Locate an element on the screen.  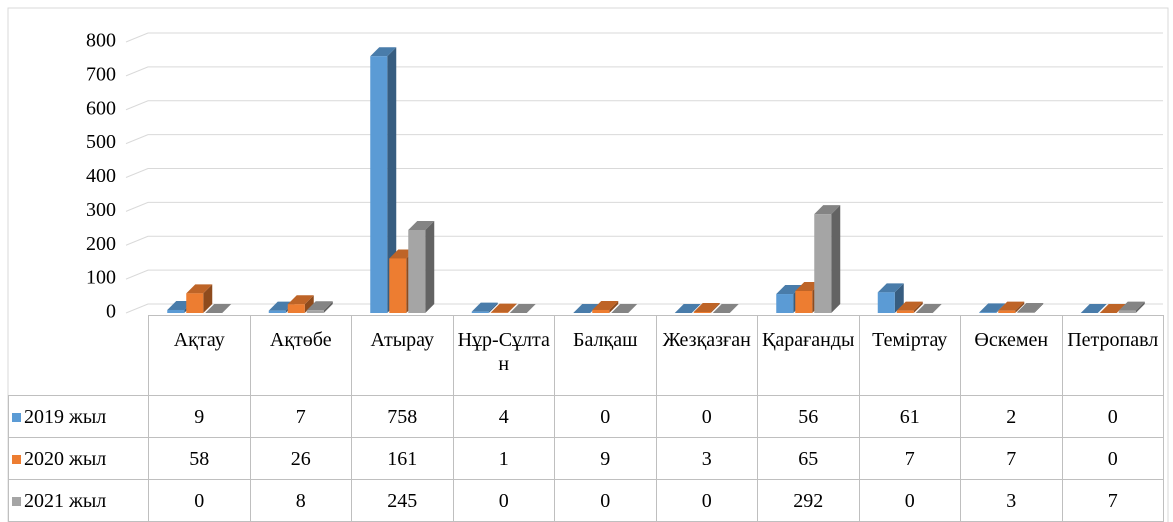
x-tick-label: Атырау is located at coordinates (402, 355).